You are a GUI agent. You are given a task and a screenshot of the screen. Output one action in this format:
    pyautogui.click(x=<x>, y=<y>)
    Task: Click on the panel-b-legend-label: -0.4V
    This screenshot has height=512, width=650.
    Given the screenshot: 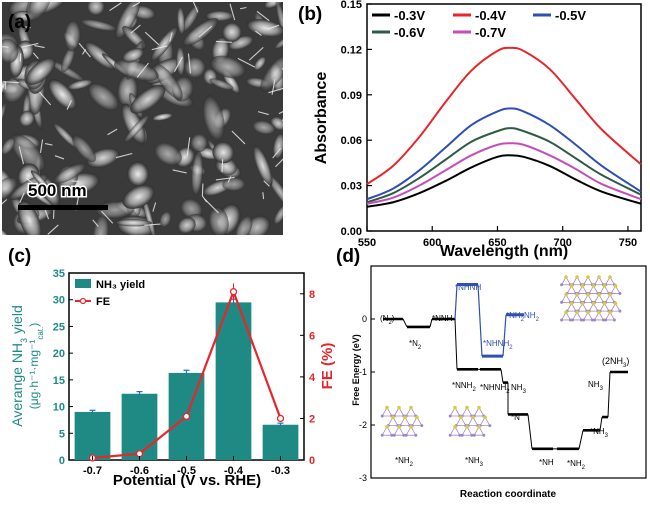 What is the action you would take?
    pyautogui.click(x=490, y=15)
    